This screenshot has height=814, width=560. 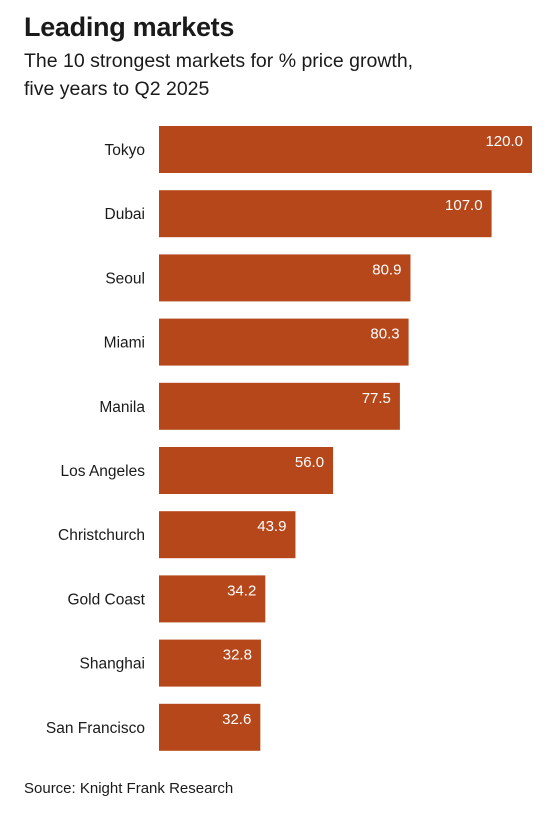 What do you see at coordinates (212, 599) in the screenshot?
I see `bar-gold-coast` at bounding box center [212, 599].